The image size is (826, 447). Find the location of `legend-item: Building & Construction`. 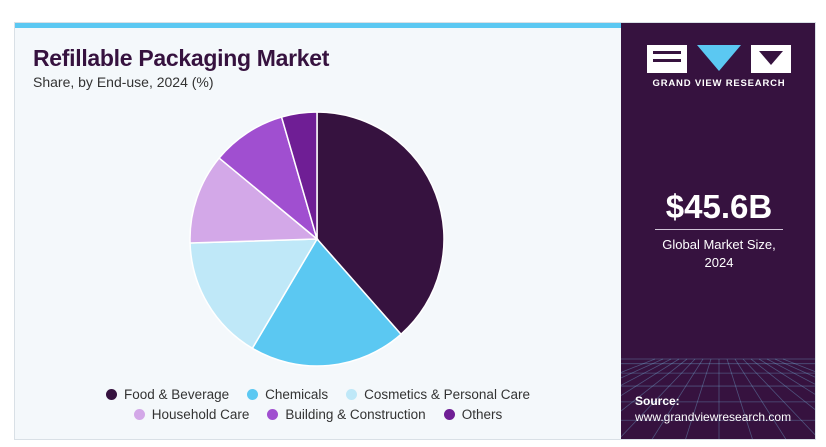

legend-item: Building & Construction is located at coordinates (346, 414).